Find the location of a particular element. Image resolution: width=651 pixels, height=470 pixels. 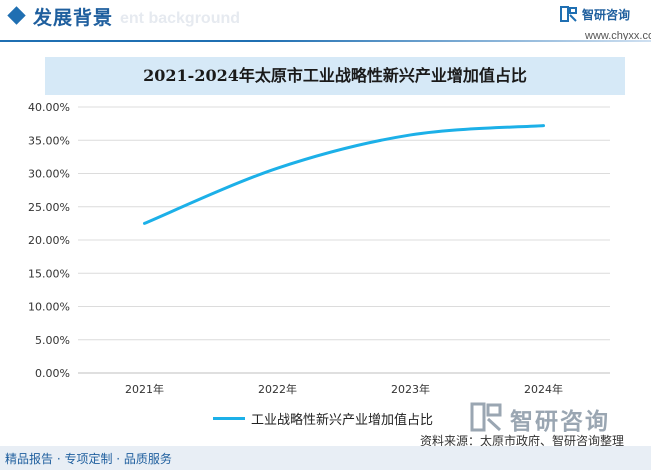

footer-band: 精品报告 · 专项定制 · 品质服务 is located at coordinates (325, 458).